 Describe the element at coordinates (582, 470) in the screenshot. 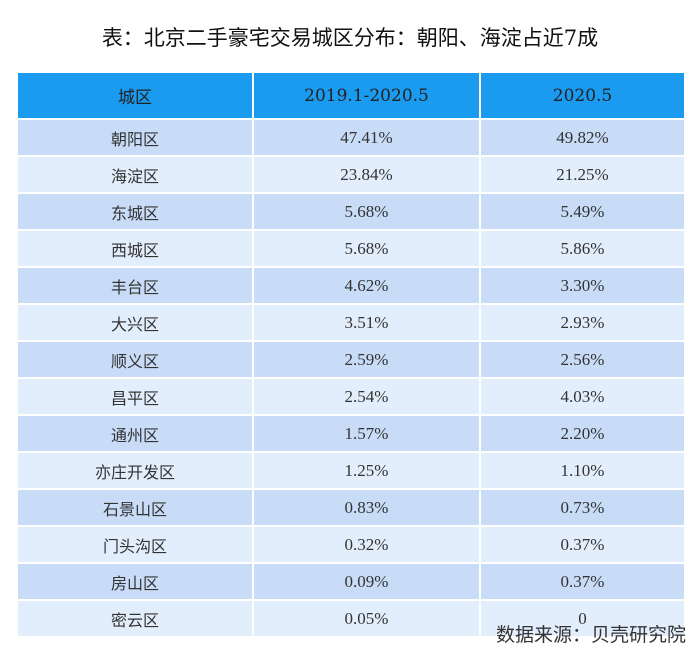

I see `share-month-cell: 1.10%` at that location.